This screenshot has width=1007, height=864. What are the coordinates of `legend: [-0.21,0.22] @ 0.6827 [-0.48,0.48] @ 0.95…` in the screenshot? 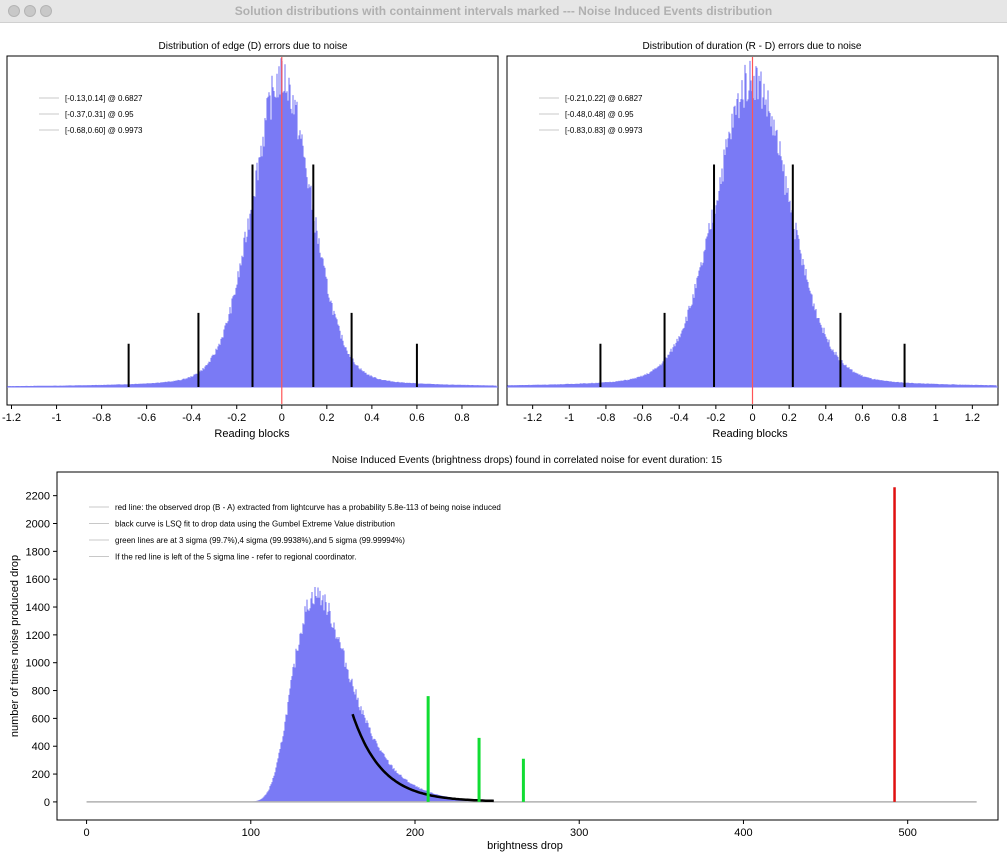 It's located at (591, 114).